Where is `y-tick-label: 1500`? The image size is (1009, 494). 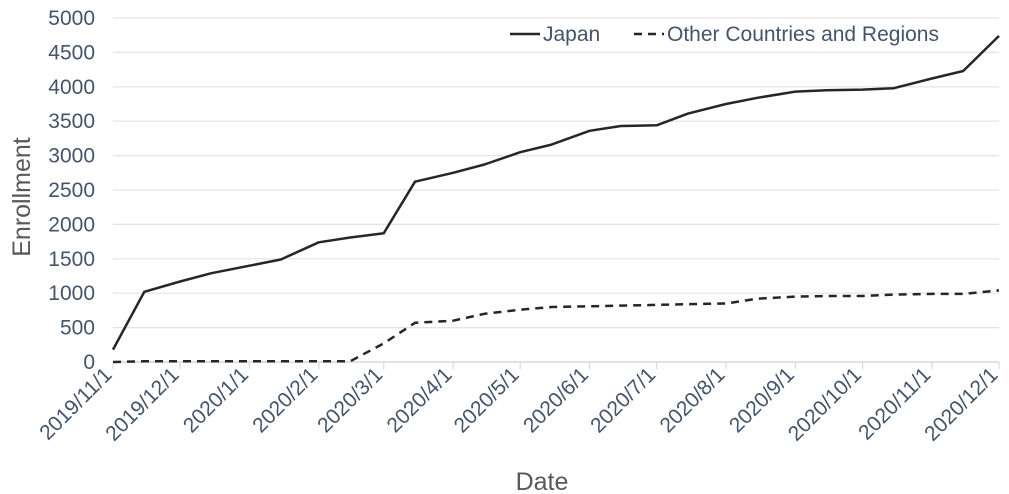 y-tick-label: 1500 is located at coordinates (71, 259).